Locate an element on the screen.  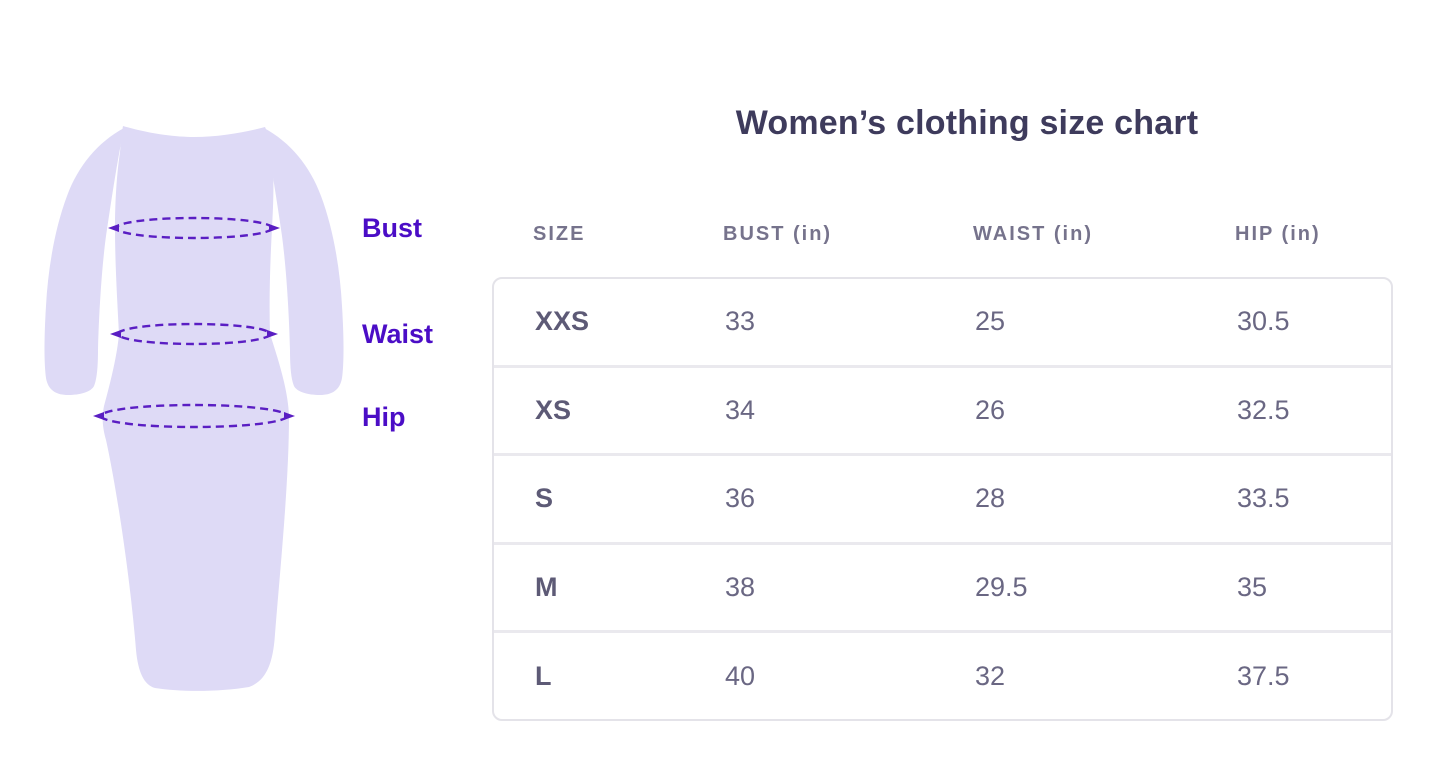
table-row-m: M 38 29.5 35 is located at coordinates (942, 586).